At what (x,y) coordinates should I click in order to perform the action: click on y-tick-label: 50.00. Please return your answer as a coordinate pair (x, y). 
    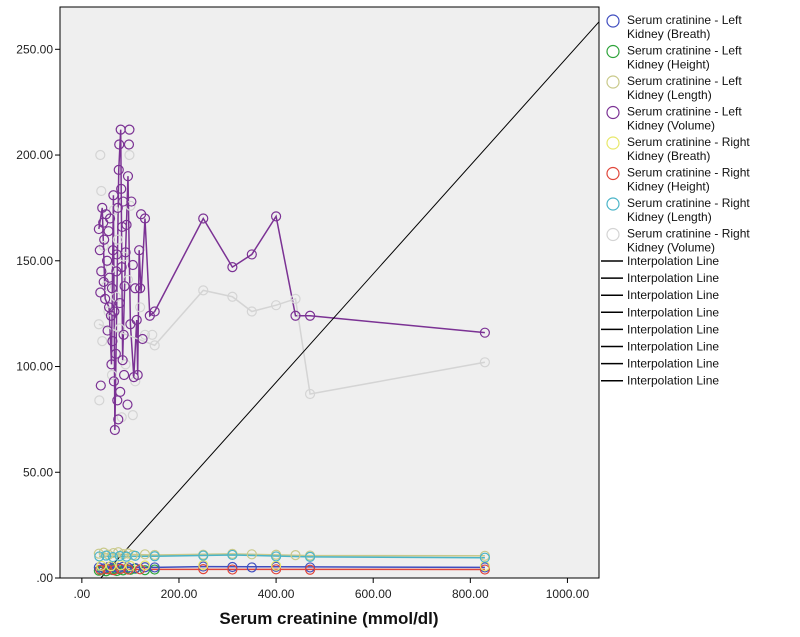
    Looking at the image, I should click on (38, 472).